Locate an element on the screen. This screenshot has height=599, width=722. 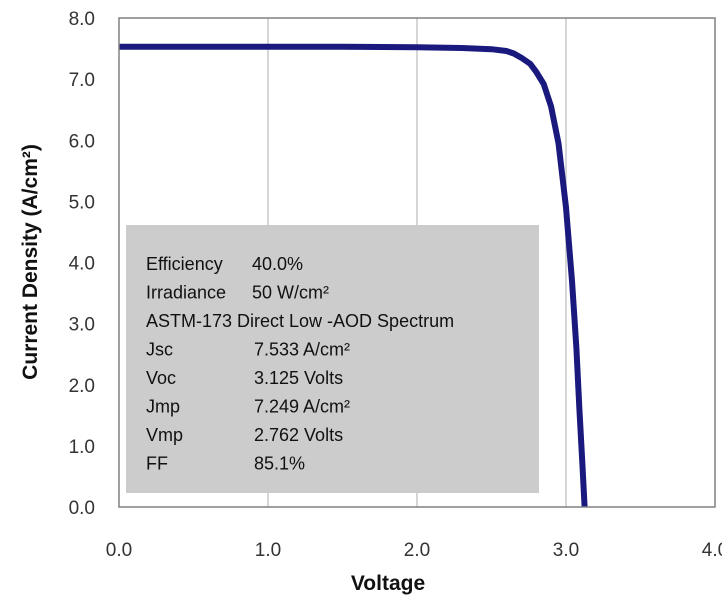
x-tick-label: 4.0 is located at coordinates (712, 550).